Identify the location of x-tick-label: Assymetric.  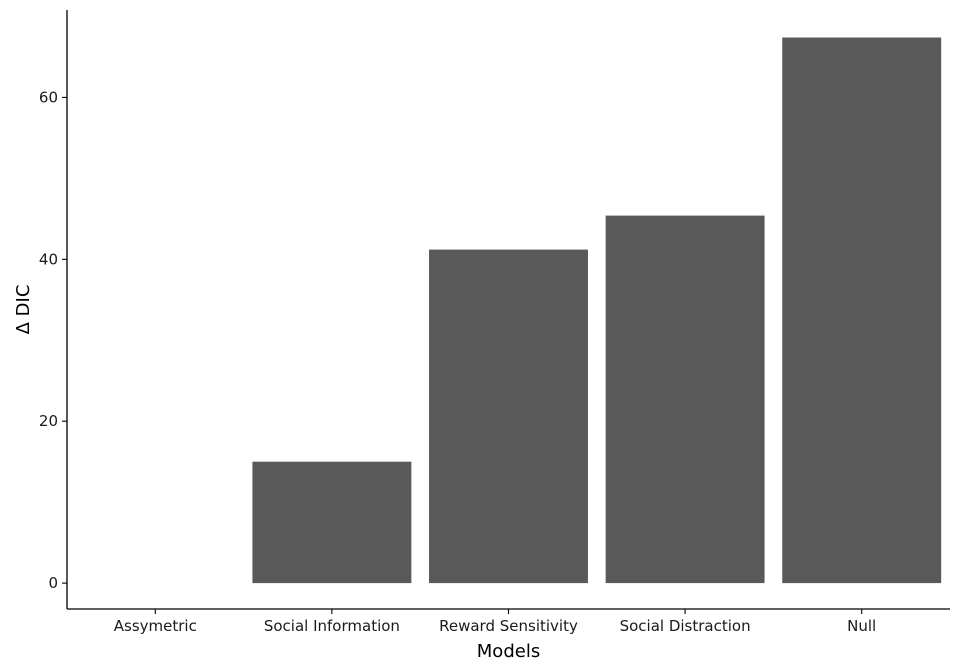
(155, 626).